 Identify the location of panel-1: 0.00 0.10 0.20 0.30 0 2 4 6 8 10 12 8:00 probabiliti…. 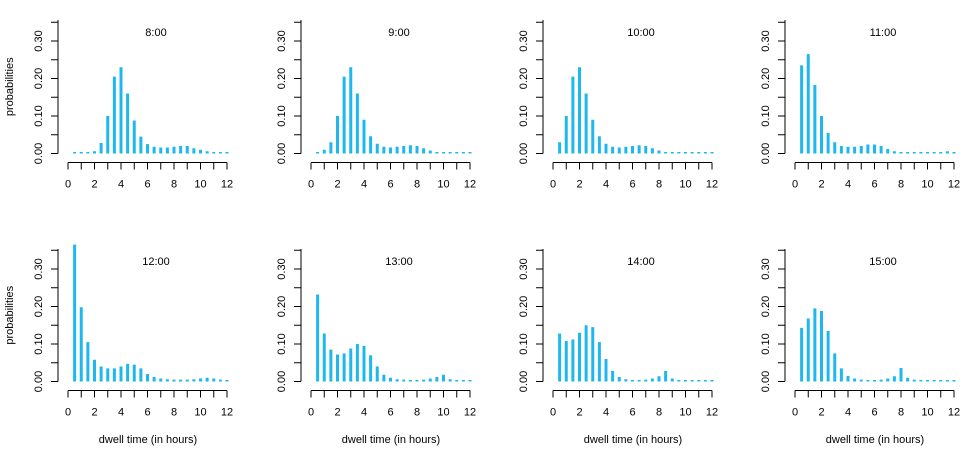
(118, 105).